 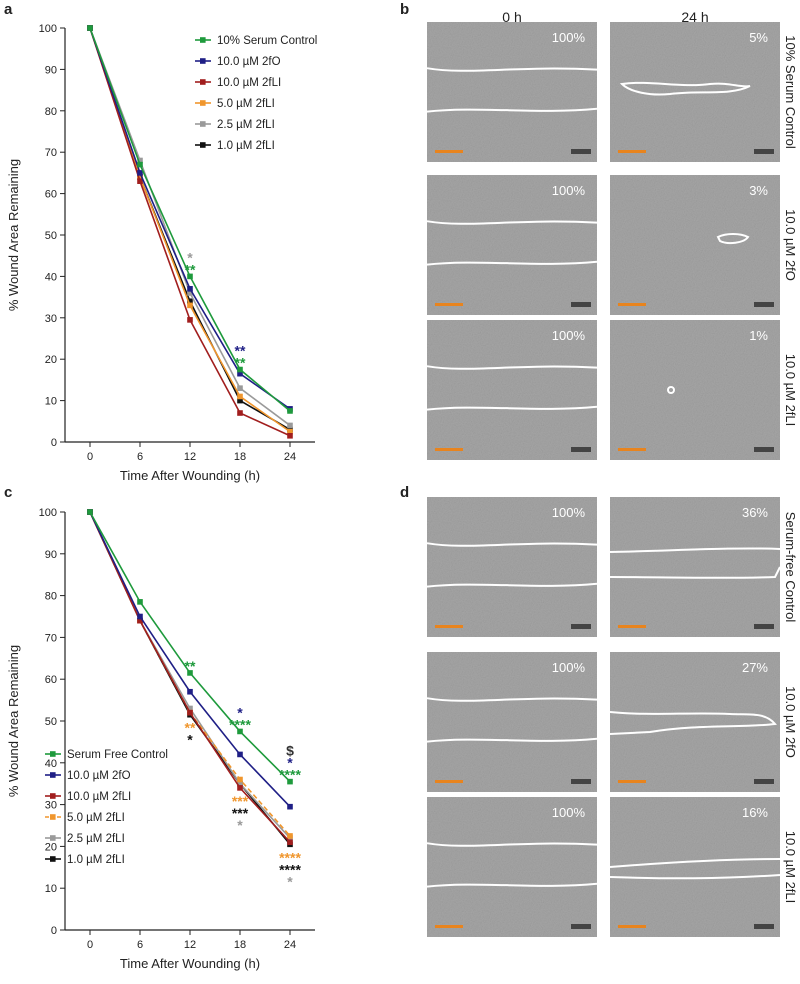 What do you see at coordinates (404, 9) in the screenshot?
I see `panel-letter: b` at bounding box center [404, 9].